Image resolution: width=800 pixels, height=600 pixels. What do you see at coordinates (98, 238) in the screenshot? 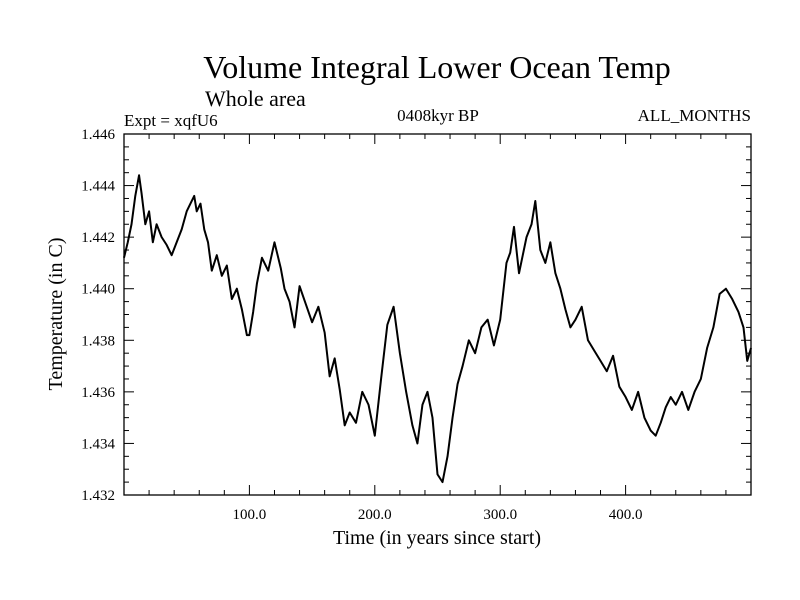
I see `y-tick-label: 1.442` at bounding box center [98, 238].